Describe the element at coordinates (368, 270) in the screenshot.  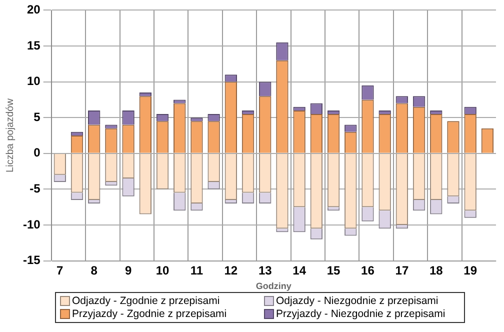
I see `x-tick-label: 16` at that location.